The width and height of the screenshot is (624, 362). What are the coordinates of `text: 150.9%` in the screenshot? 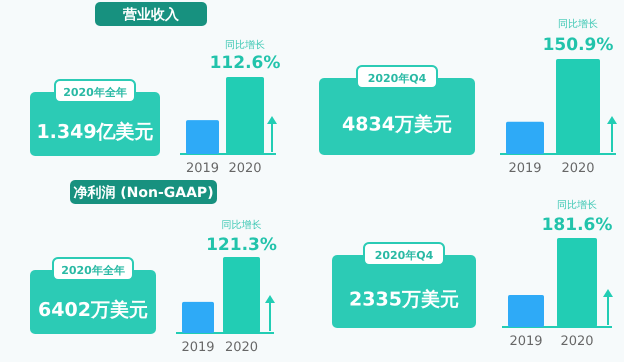 It's located at (578, 45).